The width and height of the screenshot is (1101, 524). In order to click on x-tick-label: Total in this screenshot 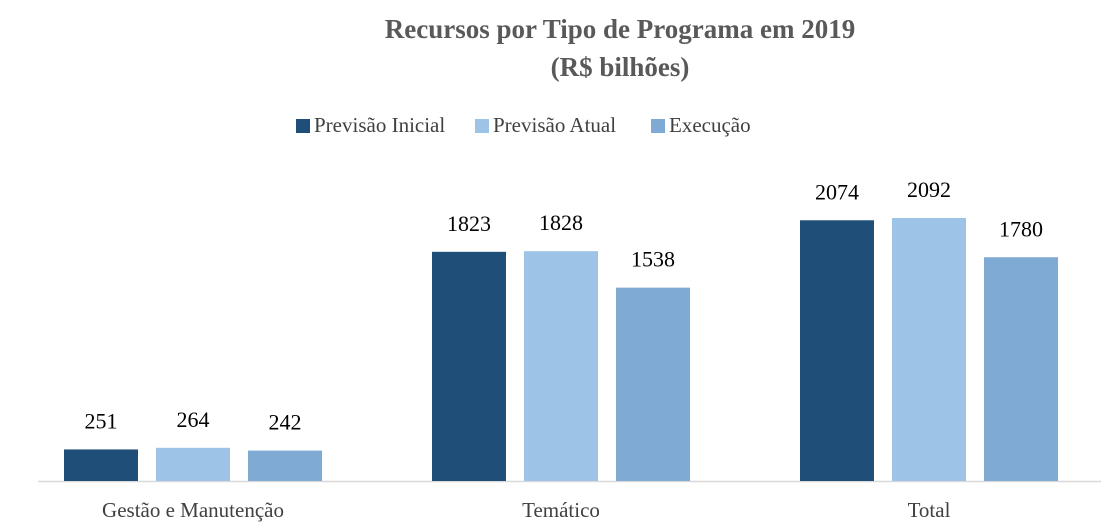, I will do `click(929, 510)`.